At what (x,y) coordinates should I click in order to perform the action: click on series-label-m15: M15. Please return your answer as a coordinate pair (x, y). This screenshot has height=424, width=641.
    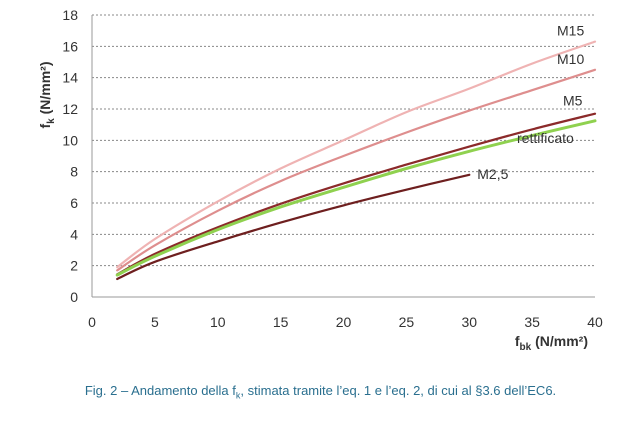
    Looking at the image, I should click on (570, 31).